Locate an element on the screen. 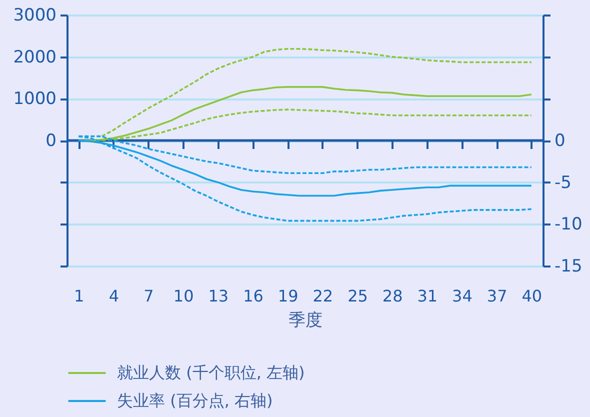  x-tick-label: 34 is located at coordinates (462, 296).